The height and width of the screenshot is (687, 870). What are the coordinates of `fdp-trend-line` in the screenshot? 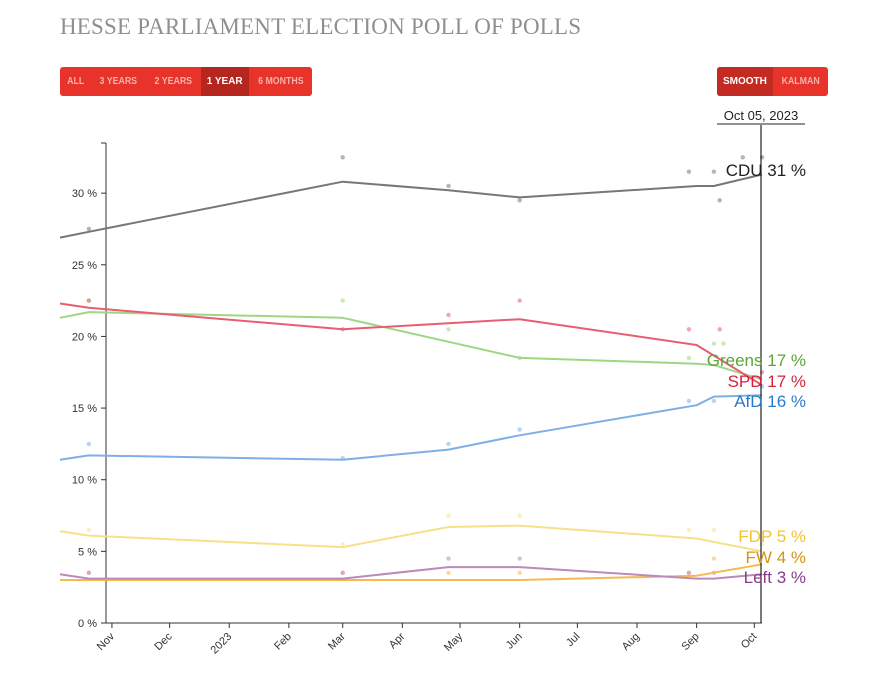 It's located at (411, 538).